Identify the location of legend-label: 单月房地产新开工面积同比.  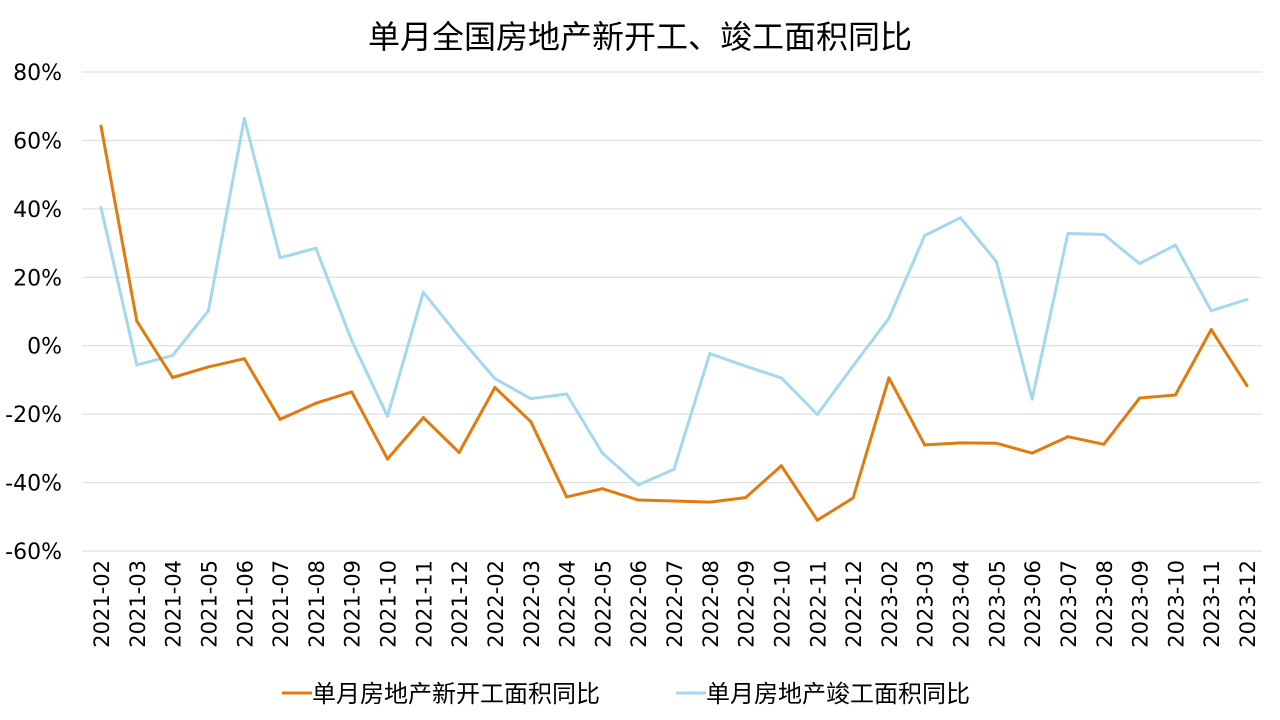
(456, 694).